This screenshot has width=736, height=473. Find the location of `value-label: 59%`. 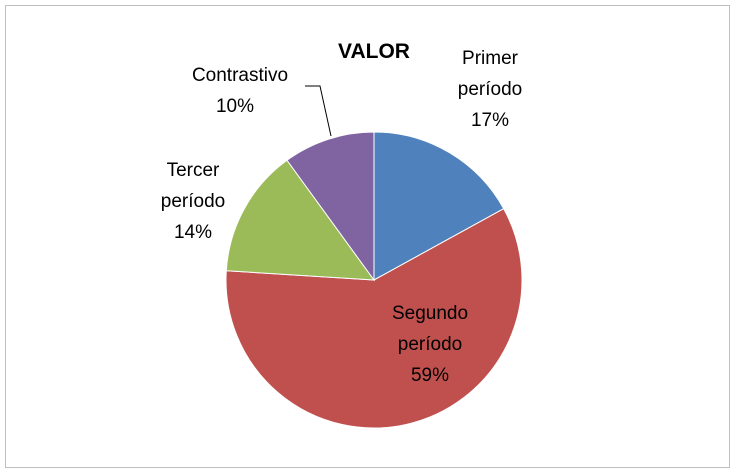

value-label: 59% is located at coordinates (430, 375).